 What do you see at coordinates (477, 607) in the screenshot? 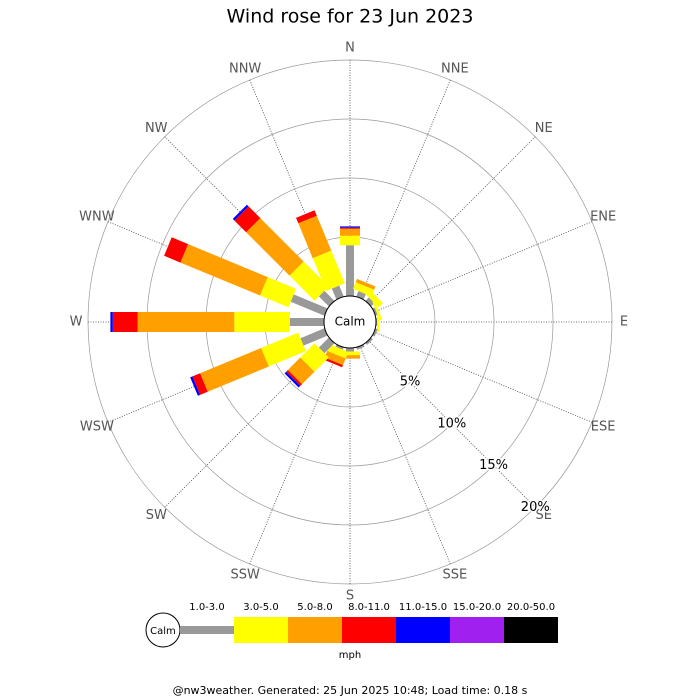
I see `legend-label: 15.0-20.0` at bounding box center [477, 607].